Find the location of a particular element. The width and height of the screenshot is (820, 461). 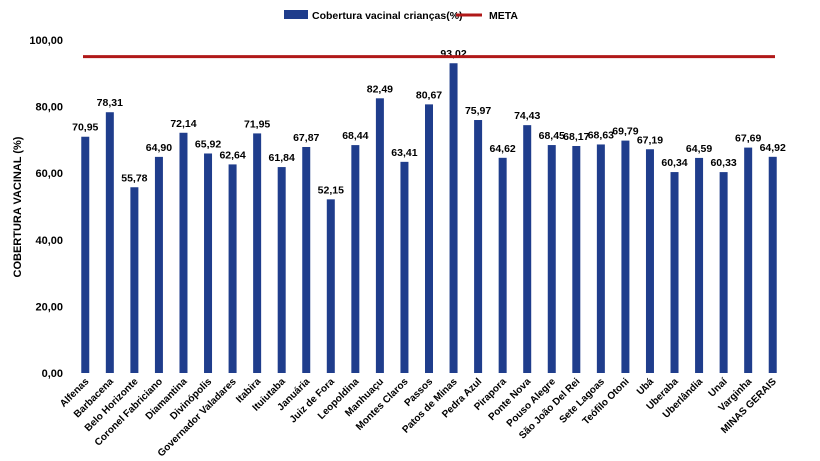

legend-label-line: META is located at coordinates (503, 16).